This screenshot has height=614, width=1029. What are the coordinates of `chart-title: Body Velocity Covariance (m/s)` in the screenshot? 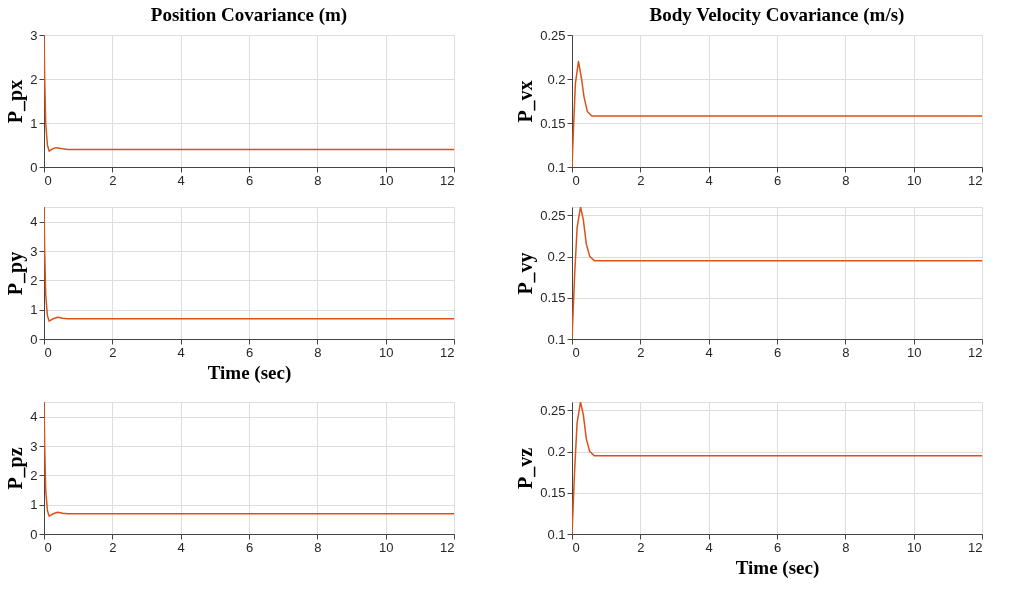 It's located at (777, 15).